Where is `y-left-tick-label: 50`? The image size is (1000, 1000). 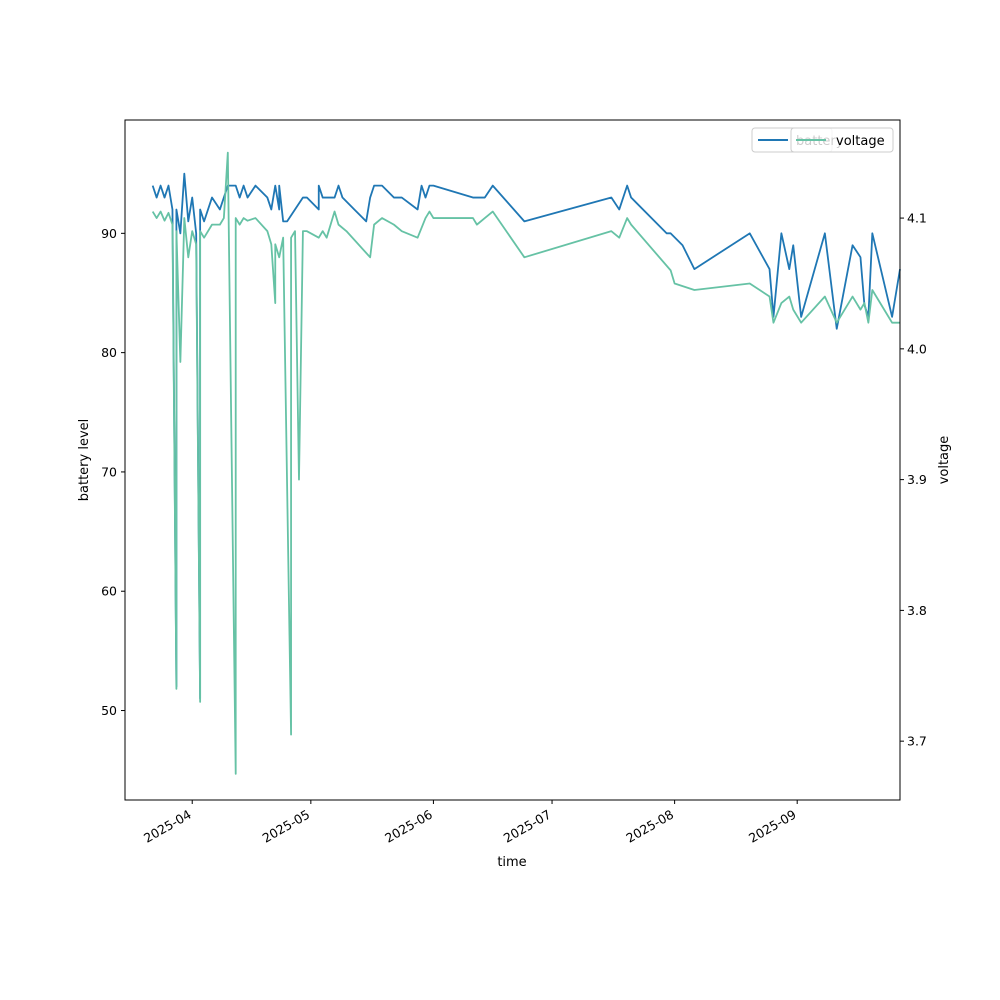 y-left-tick-label: 50 is located at coordinates (109, 710).